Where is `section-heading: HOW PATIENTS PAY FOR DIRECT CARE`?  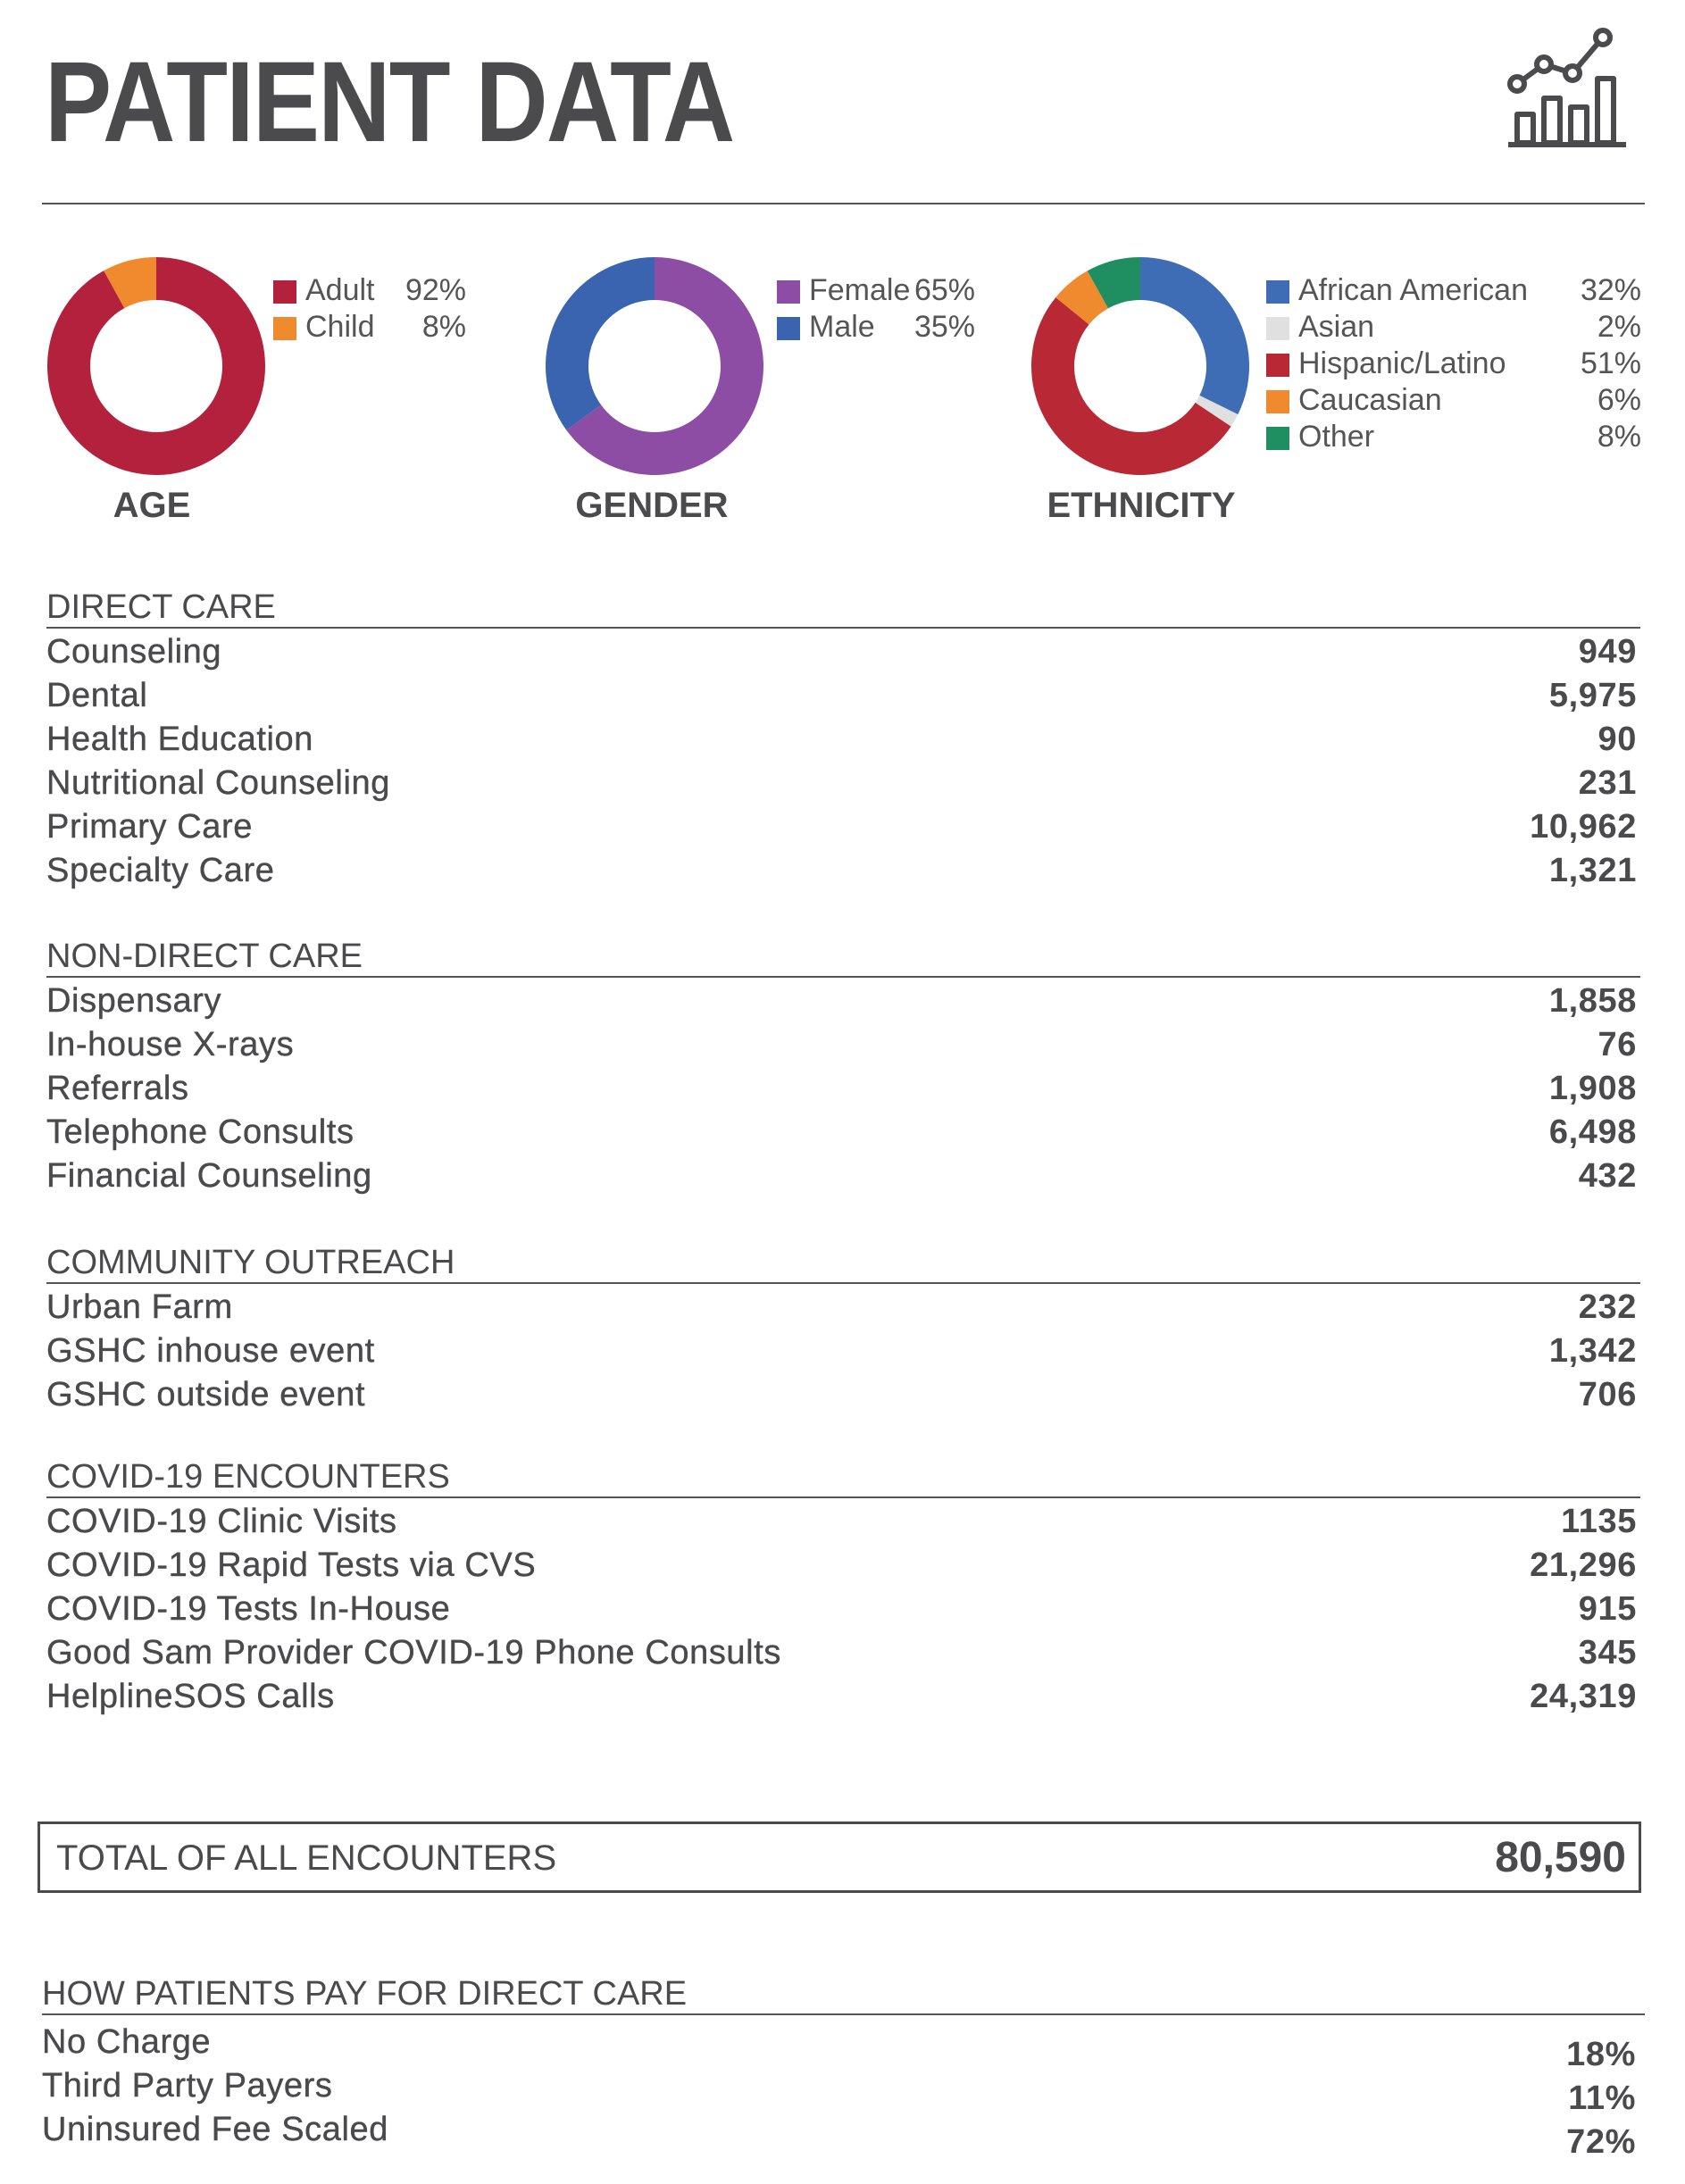
section-heading: HOW PATIENTS PAY FOR DIRECT CARE is located at coordinates (843, 1992).